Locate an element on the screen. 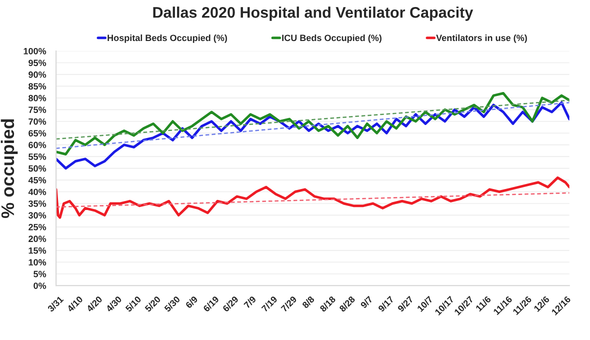 The image size is (590, 340). x-tick-label: 6/19 is located at coordinates (211, 304).